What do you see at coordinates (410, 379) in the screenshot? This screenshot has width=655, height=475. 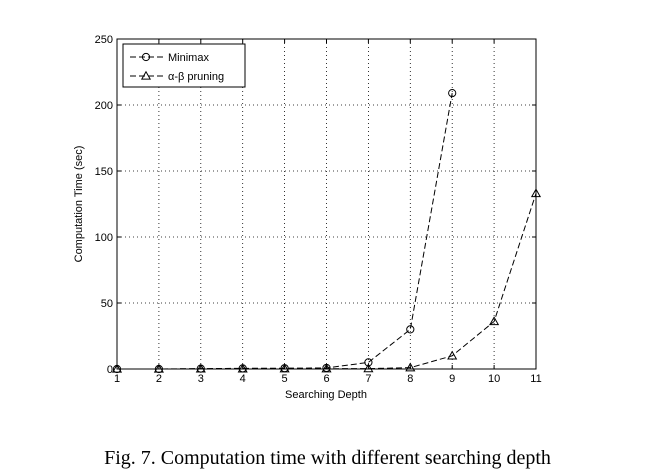 I see `x-tick-label: 8` at bounding box center [410, 379].